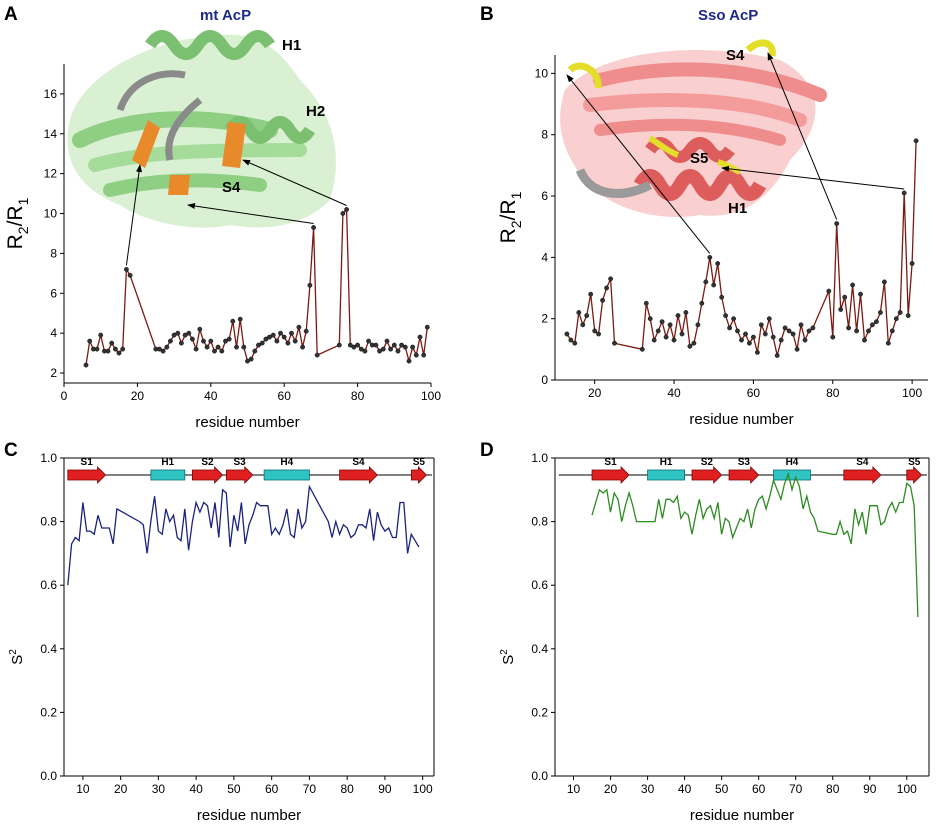  I want to click on chart-d-ss-label: H1, so click(666, 462).